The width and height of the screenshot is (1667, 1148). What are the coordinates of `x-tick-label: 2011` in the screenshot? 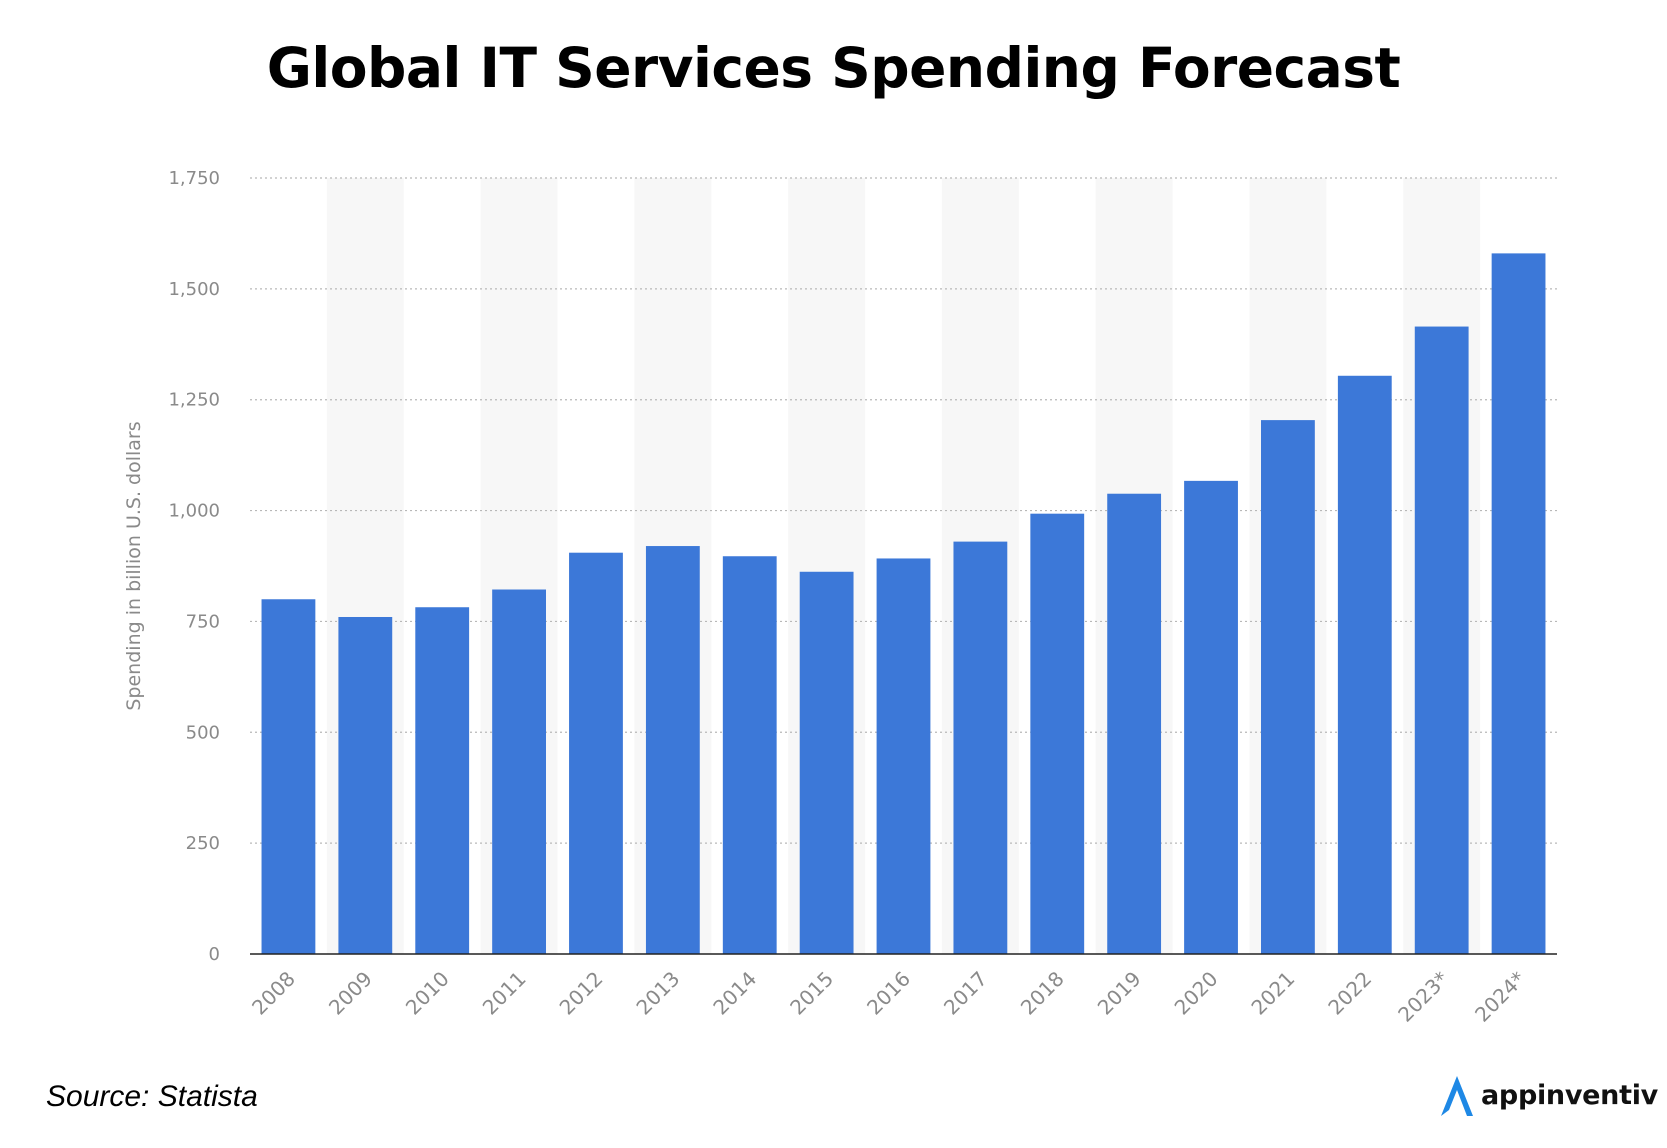 It's located at (504, 993).